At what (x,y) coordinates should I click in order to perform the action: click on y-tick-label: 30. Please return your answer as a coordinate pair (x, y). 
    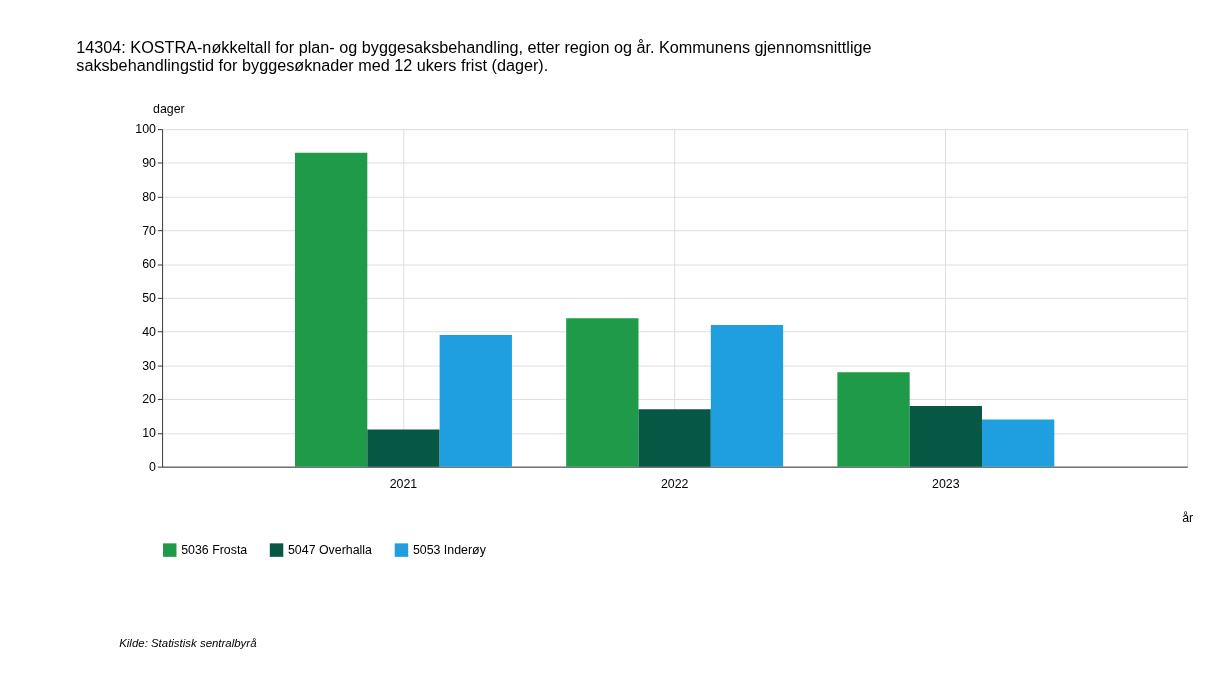
    Looking at the image, I should click on (149, 365).